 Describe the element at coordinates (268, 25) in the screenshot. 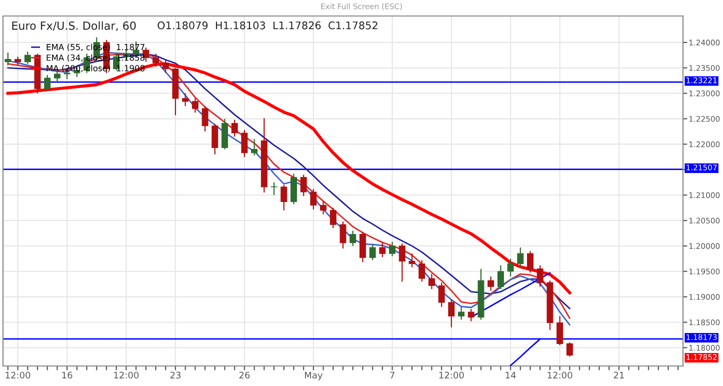

I see `chart-subtitle: O1.18079 H1.18103 L1.17826 C1.17852` at that location.